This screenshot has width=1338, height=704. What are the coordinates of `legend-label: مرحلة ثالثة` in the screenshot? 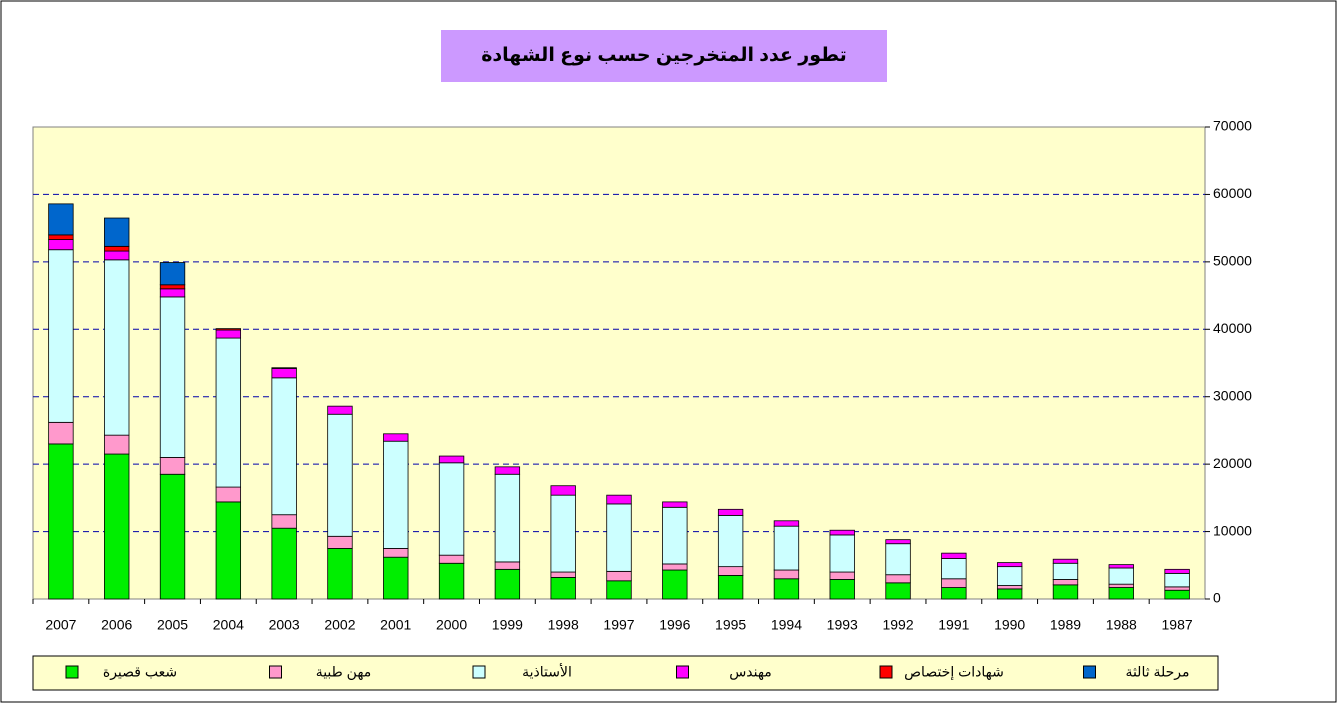 It's located at (1157, 672).